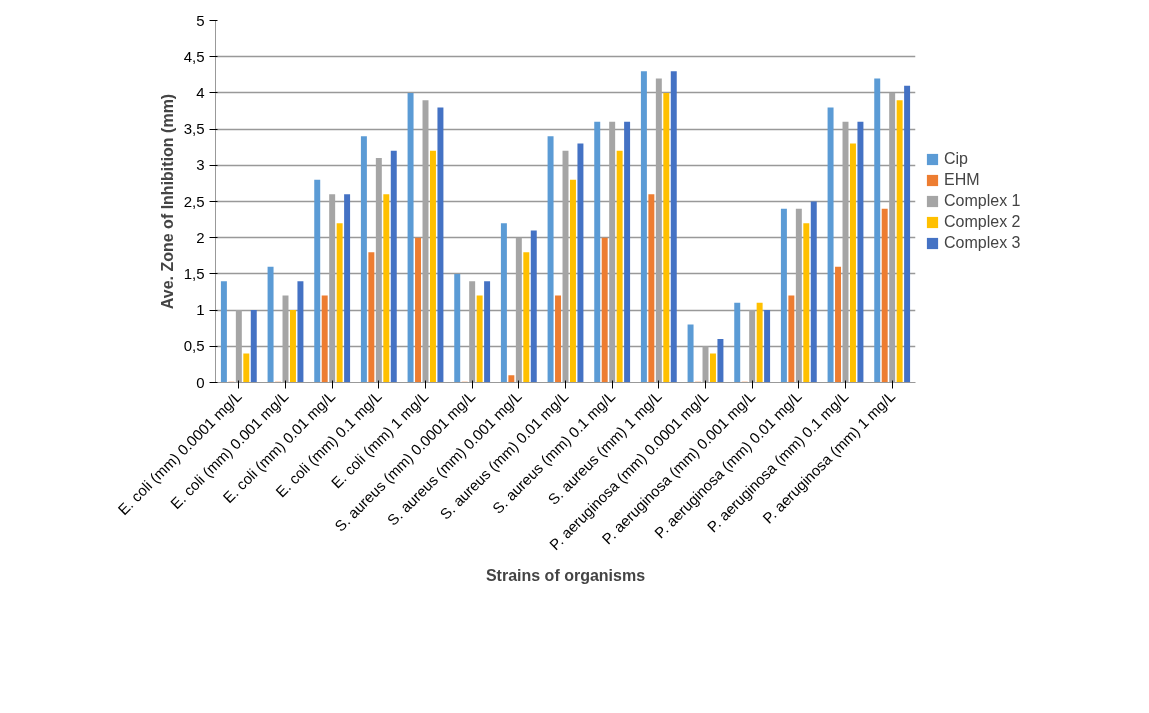 The image size is (1149, 713). What do you see at coordinates (982, 222) in the screenshot?
I see `legend-label: Complex 2` at bounding box center [982, 222].